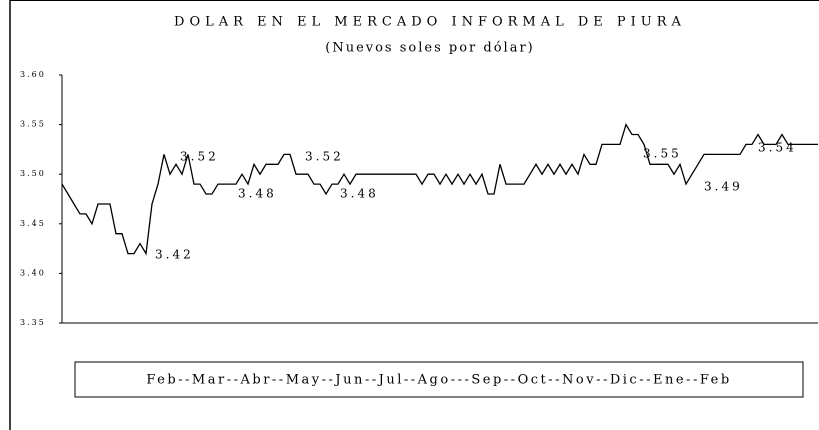 Image resolution: width=819 pixels, height=430 pixels. Describe the element at coordinates (33, 272) in the screenshot. I see `y-tick-label: 3.40` at that location.